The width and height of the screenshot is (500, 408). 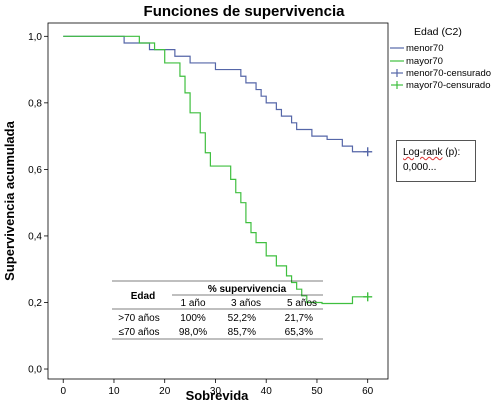 What do you see at coordinates (192, 303) in the screenshot?
I see `table-col-1: 1 año` at bounding box center [192, 303].